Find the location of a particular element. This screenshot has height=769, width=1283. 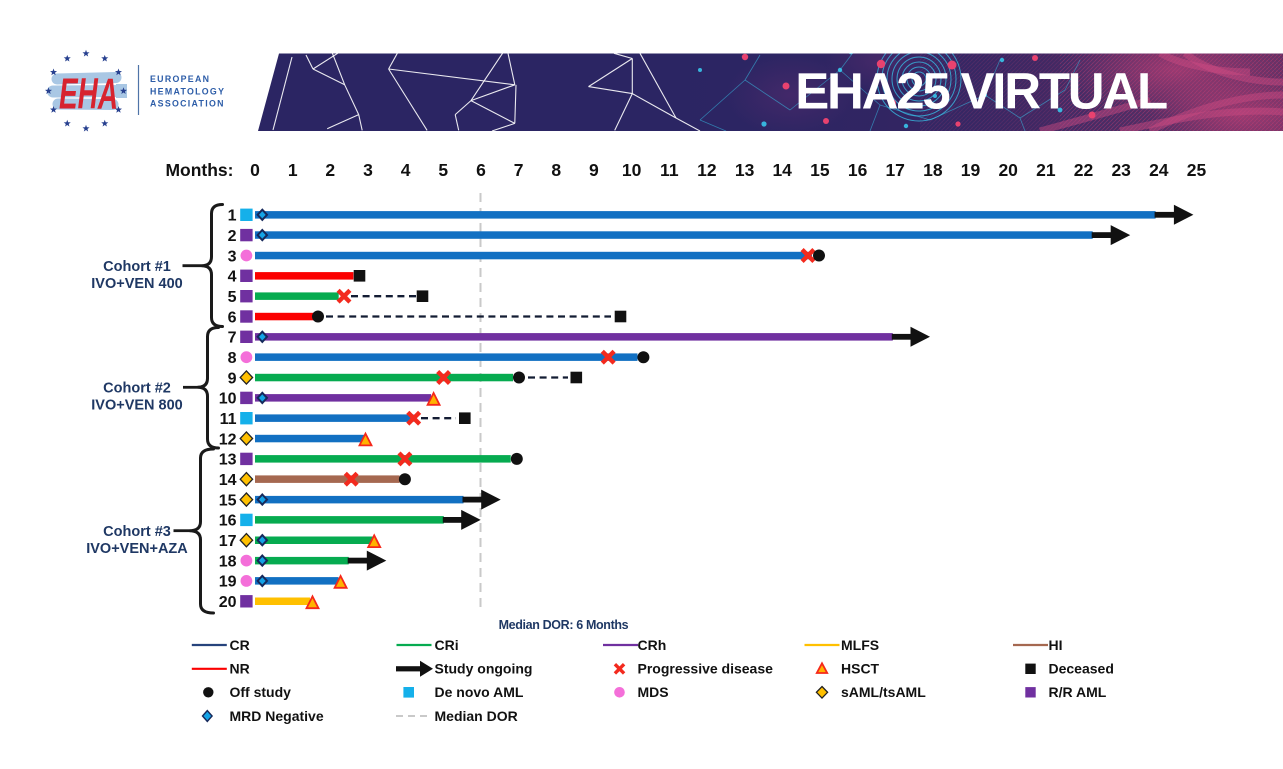

svg-text: HSCT is located at coordinates (860, 669).